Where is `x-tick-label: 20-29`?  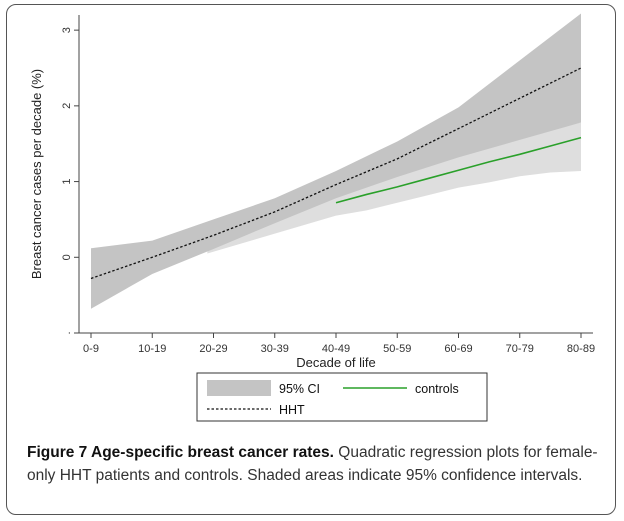
x-tick-label: 20-29 is located at coordinates (213, 349).